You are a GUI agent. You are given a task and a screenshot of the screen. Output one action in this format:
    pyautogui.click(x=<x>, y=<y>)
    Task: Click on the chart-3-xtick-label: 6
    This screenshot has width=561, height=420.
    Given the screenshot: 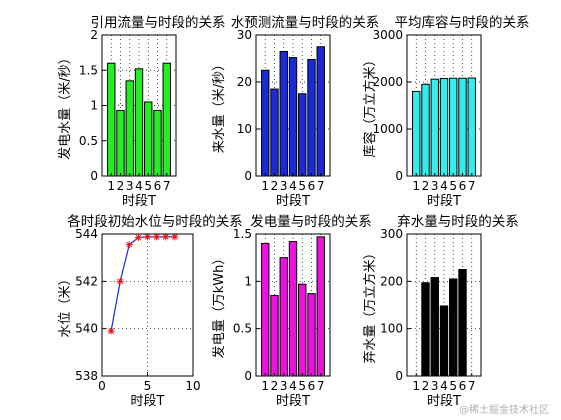 What is the action you would take?
    pyautogui.click(x=463, y=186)
    